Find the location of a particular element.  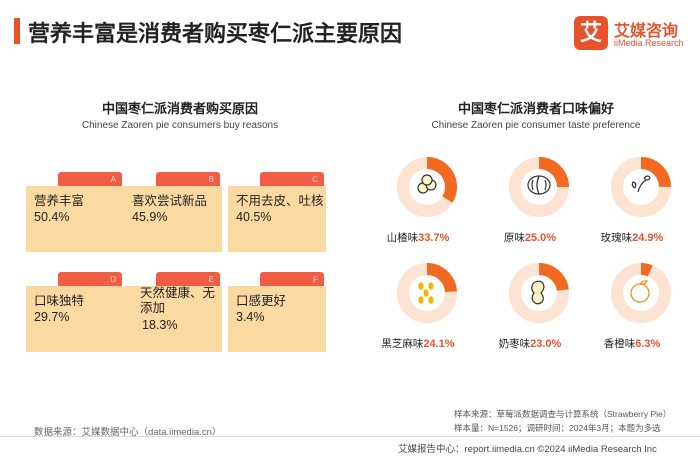

reason-name: 口感更好 is located at coordinates (261, 301).